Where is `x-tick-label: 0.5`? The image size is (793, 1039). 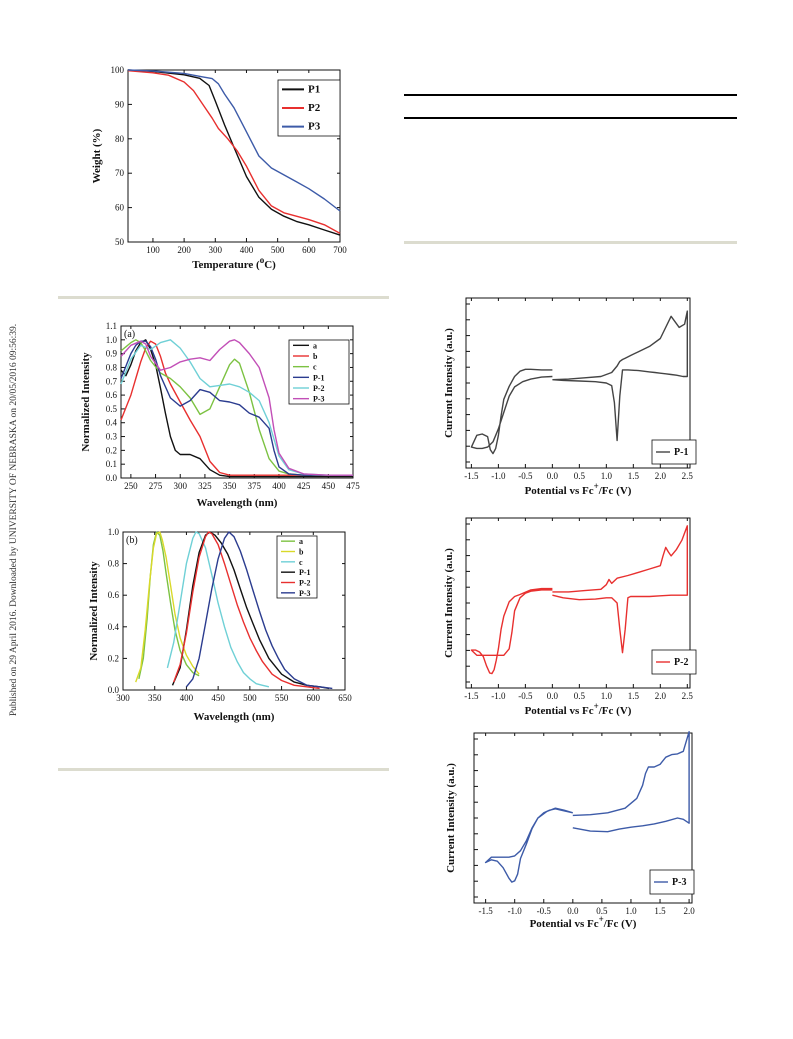 x-tick-label: 0.5 is located at coordinates (602, 911).